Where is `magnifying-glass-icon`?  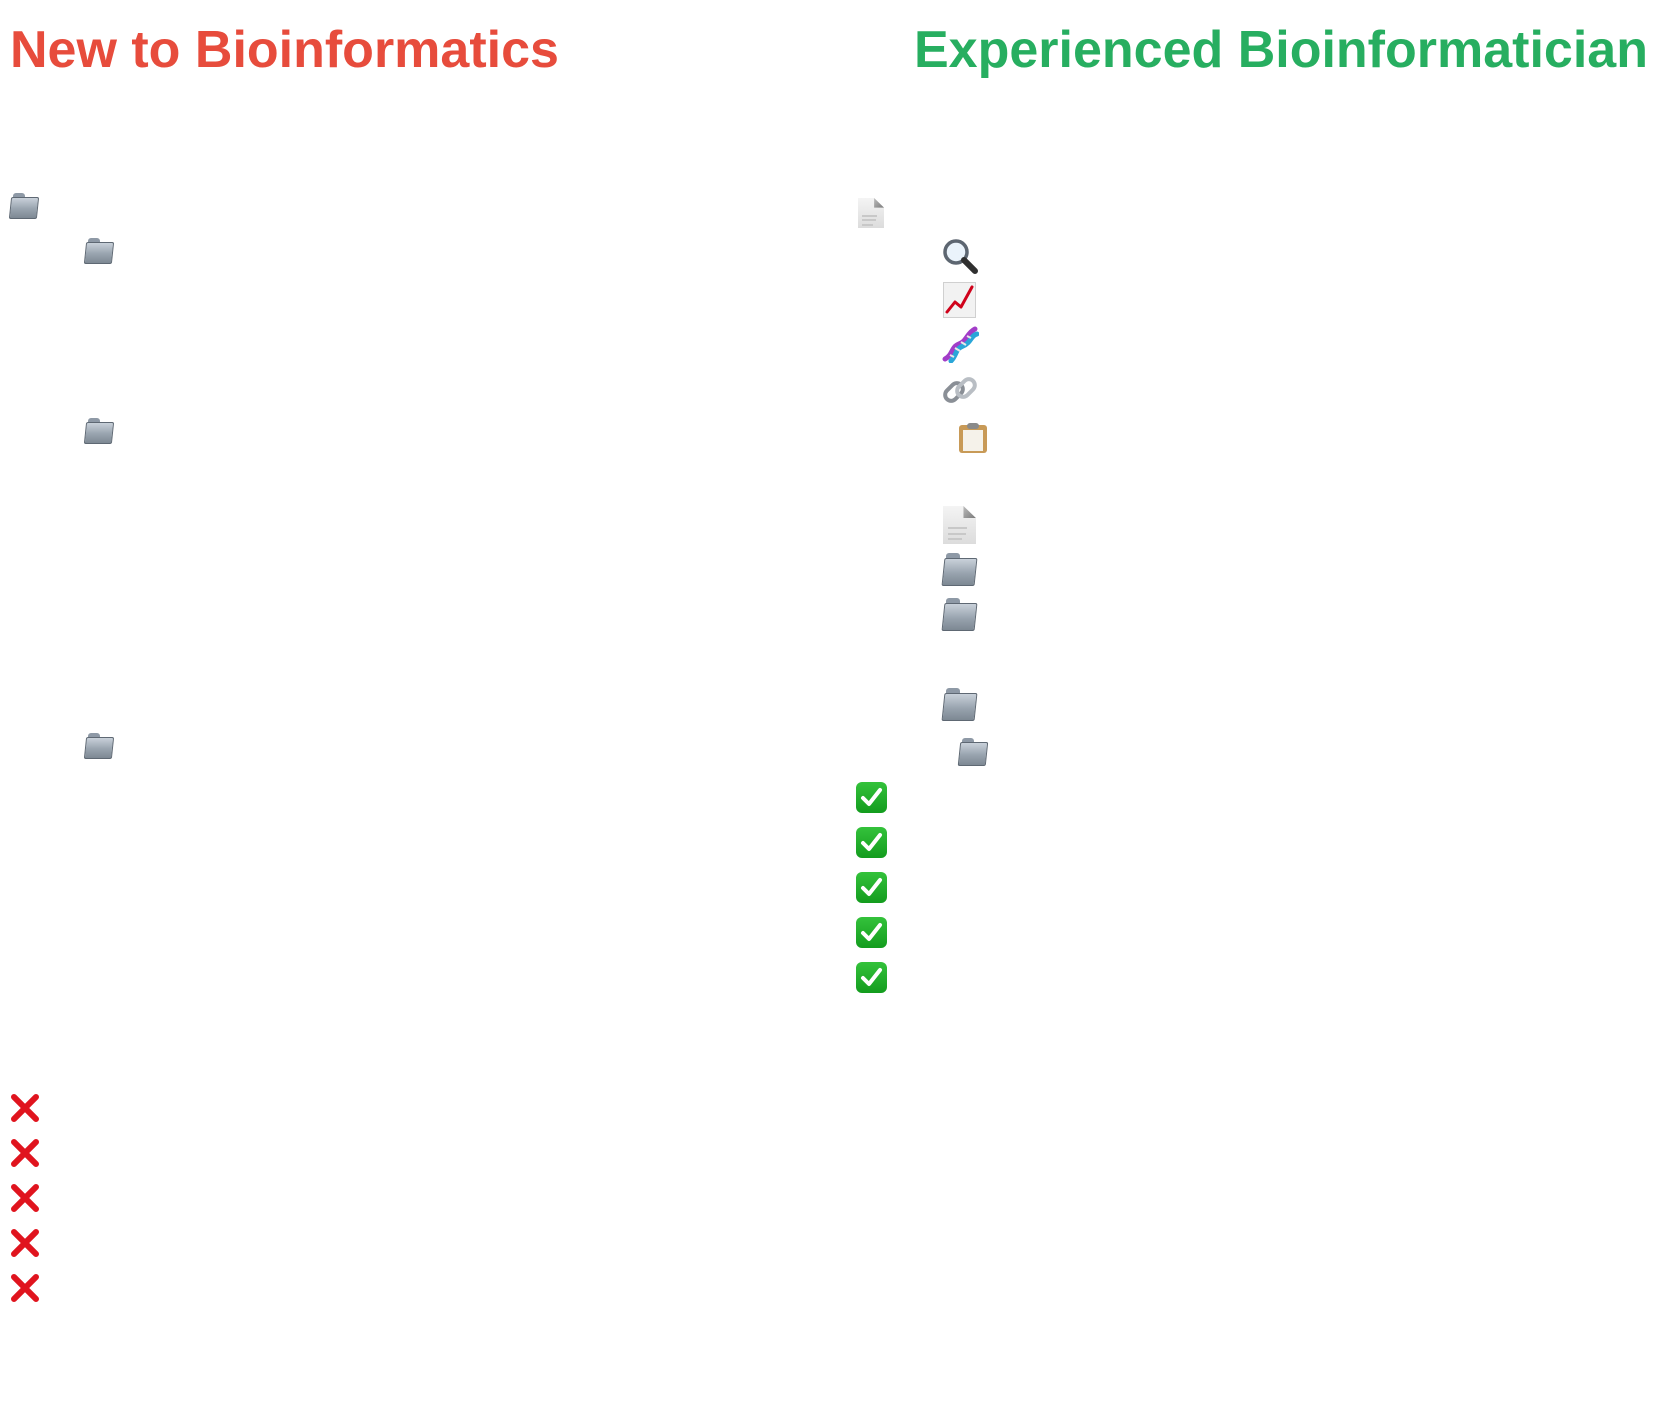
magnifying-glass-icon is located at coordinates (960, 256).